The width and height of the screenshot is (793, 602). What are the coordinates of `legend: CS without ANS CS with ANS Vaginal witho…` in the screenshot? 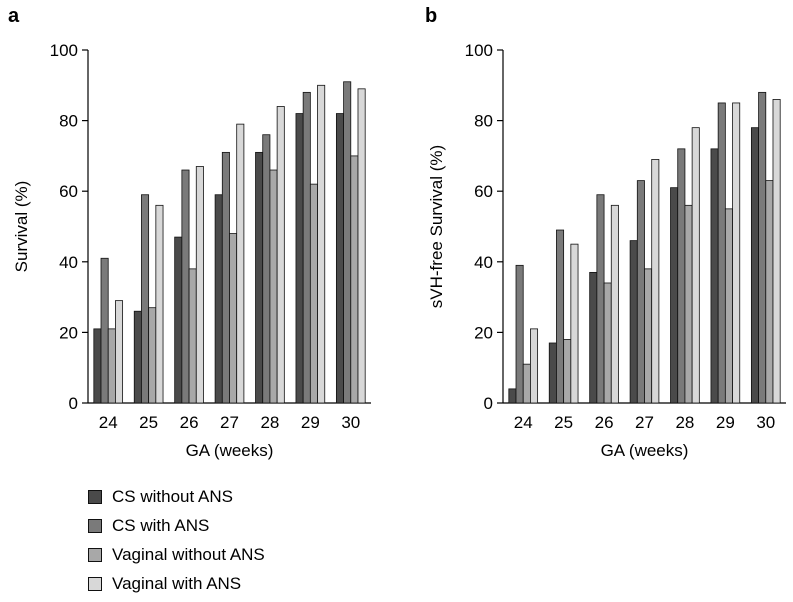 It's located at (176, 540).